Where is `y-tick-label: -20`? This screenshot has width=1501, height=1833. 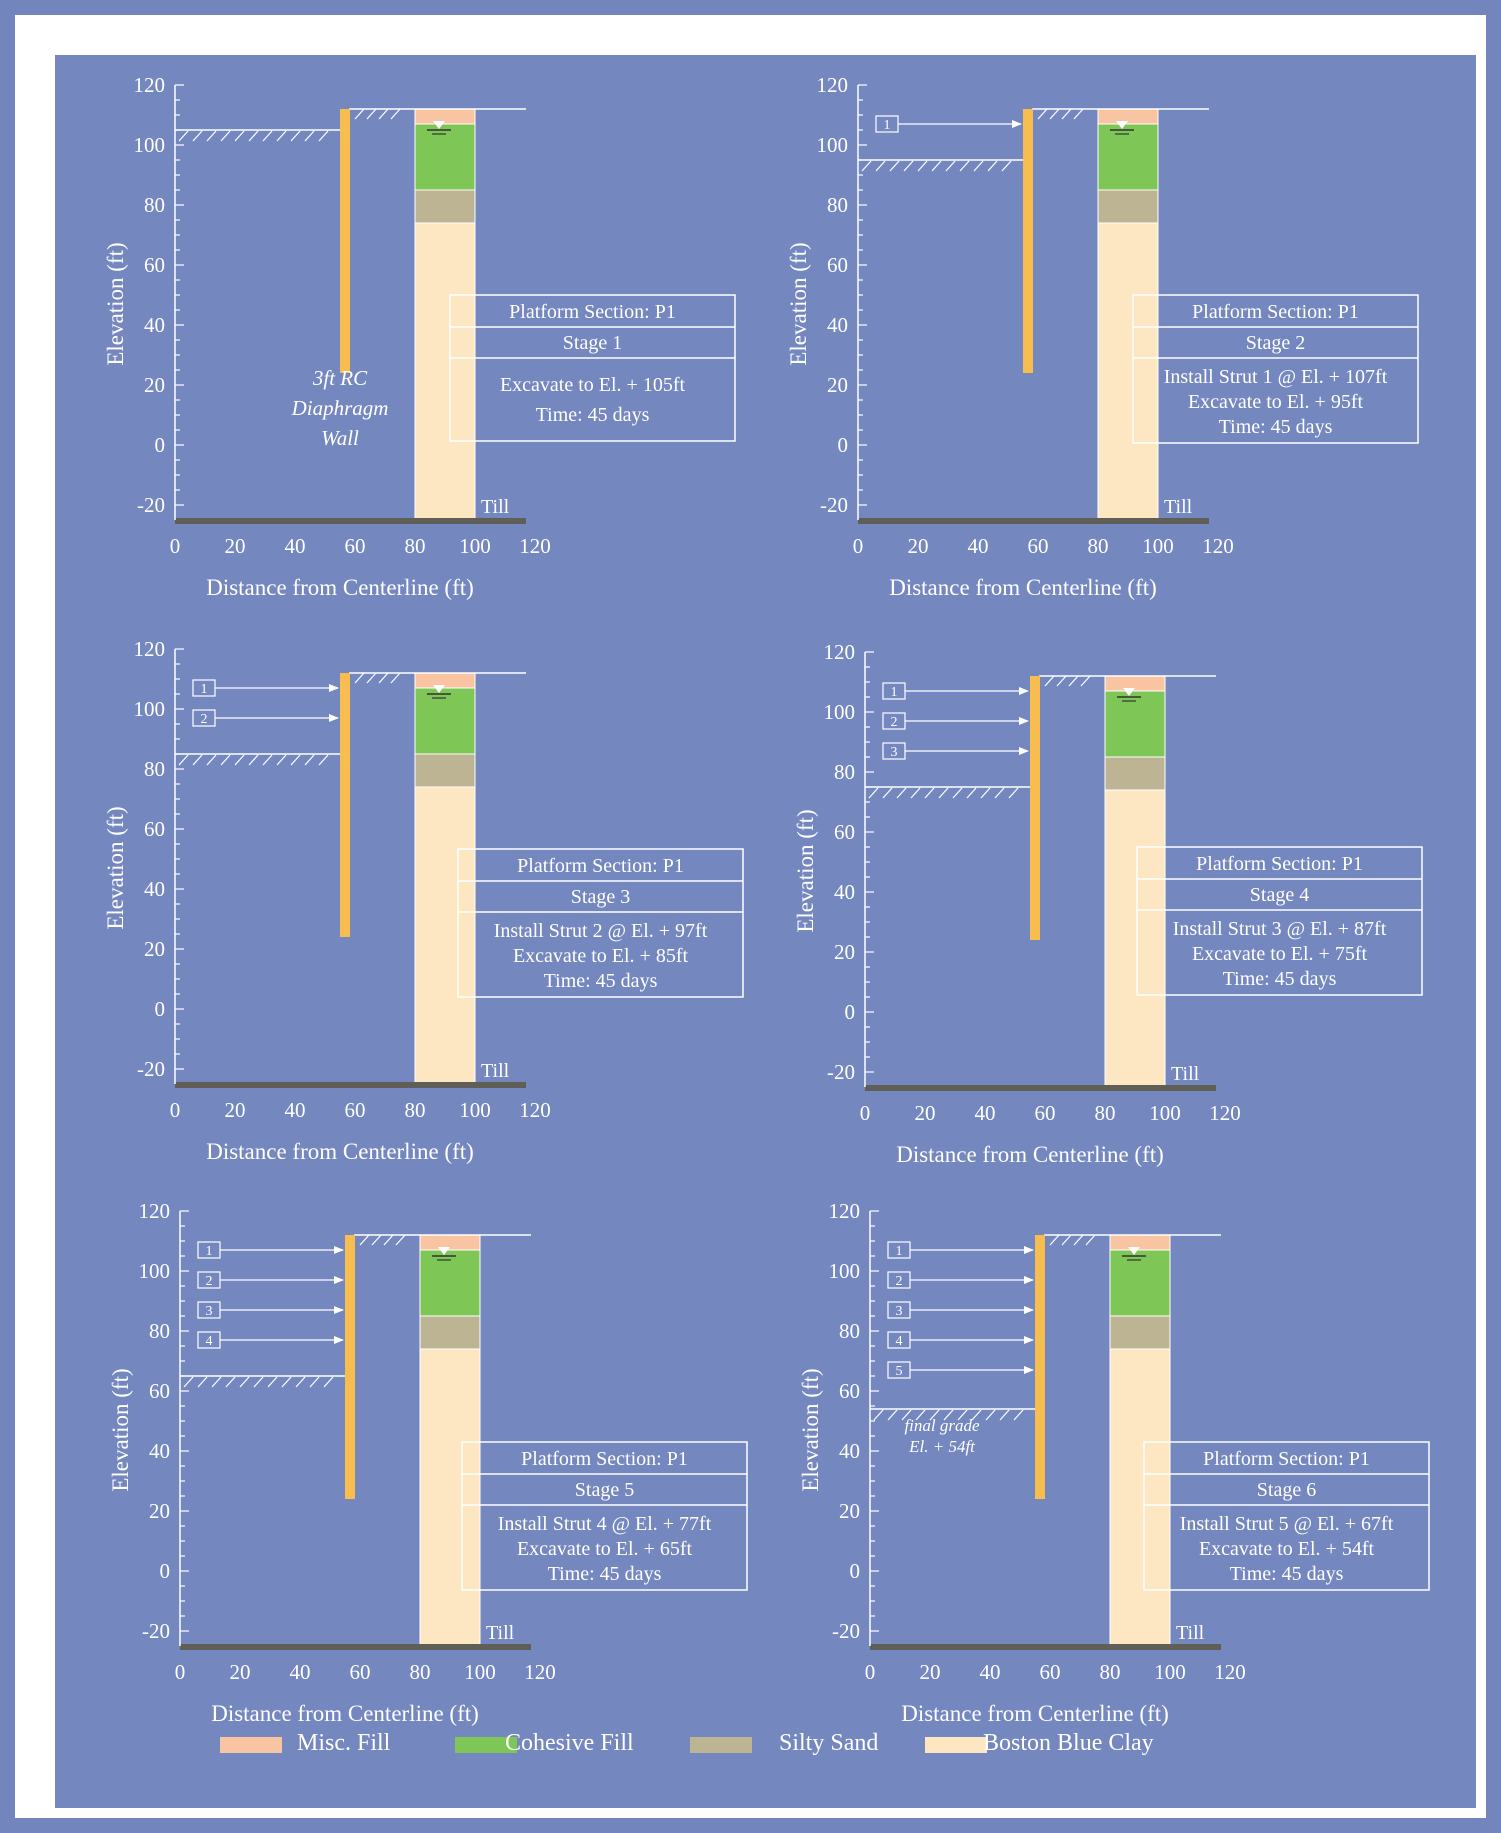
y-tick-label: -20 is located at coordinates (156, 1631).